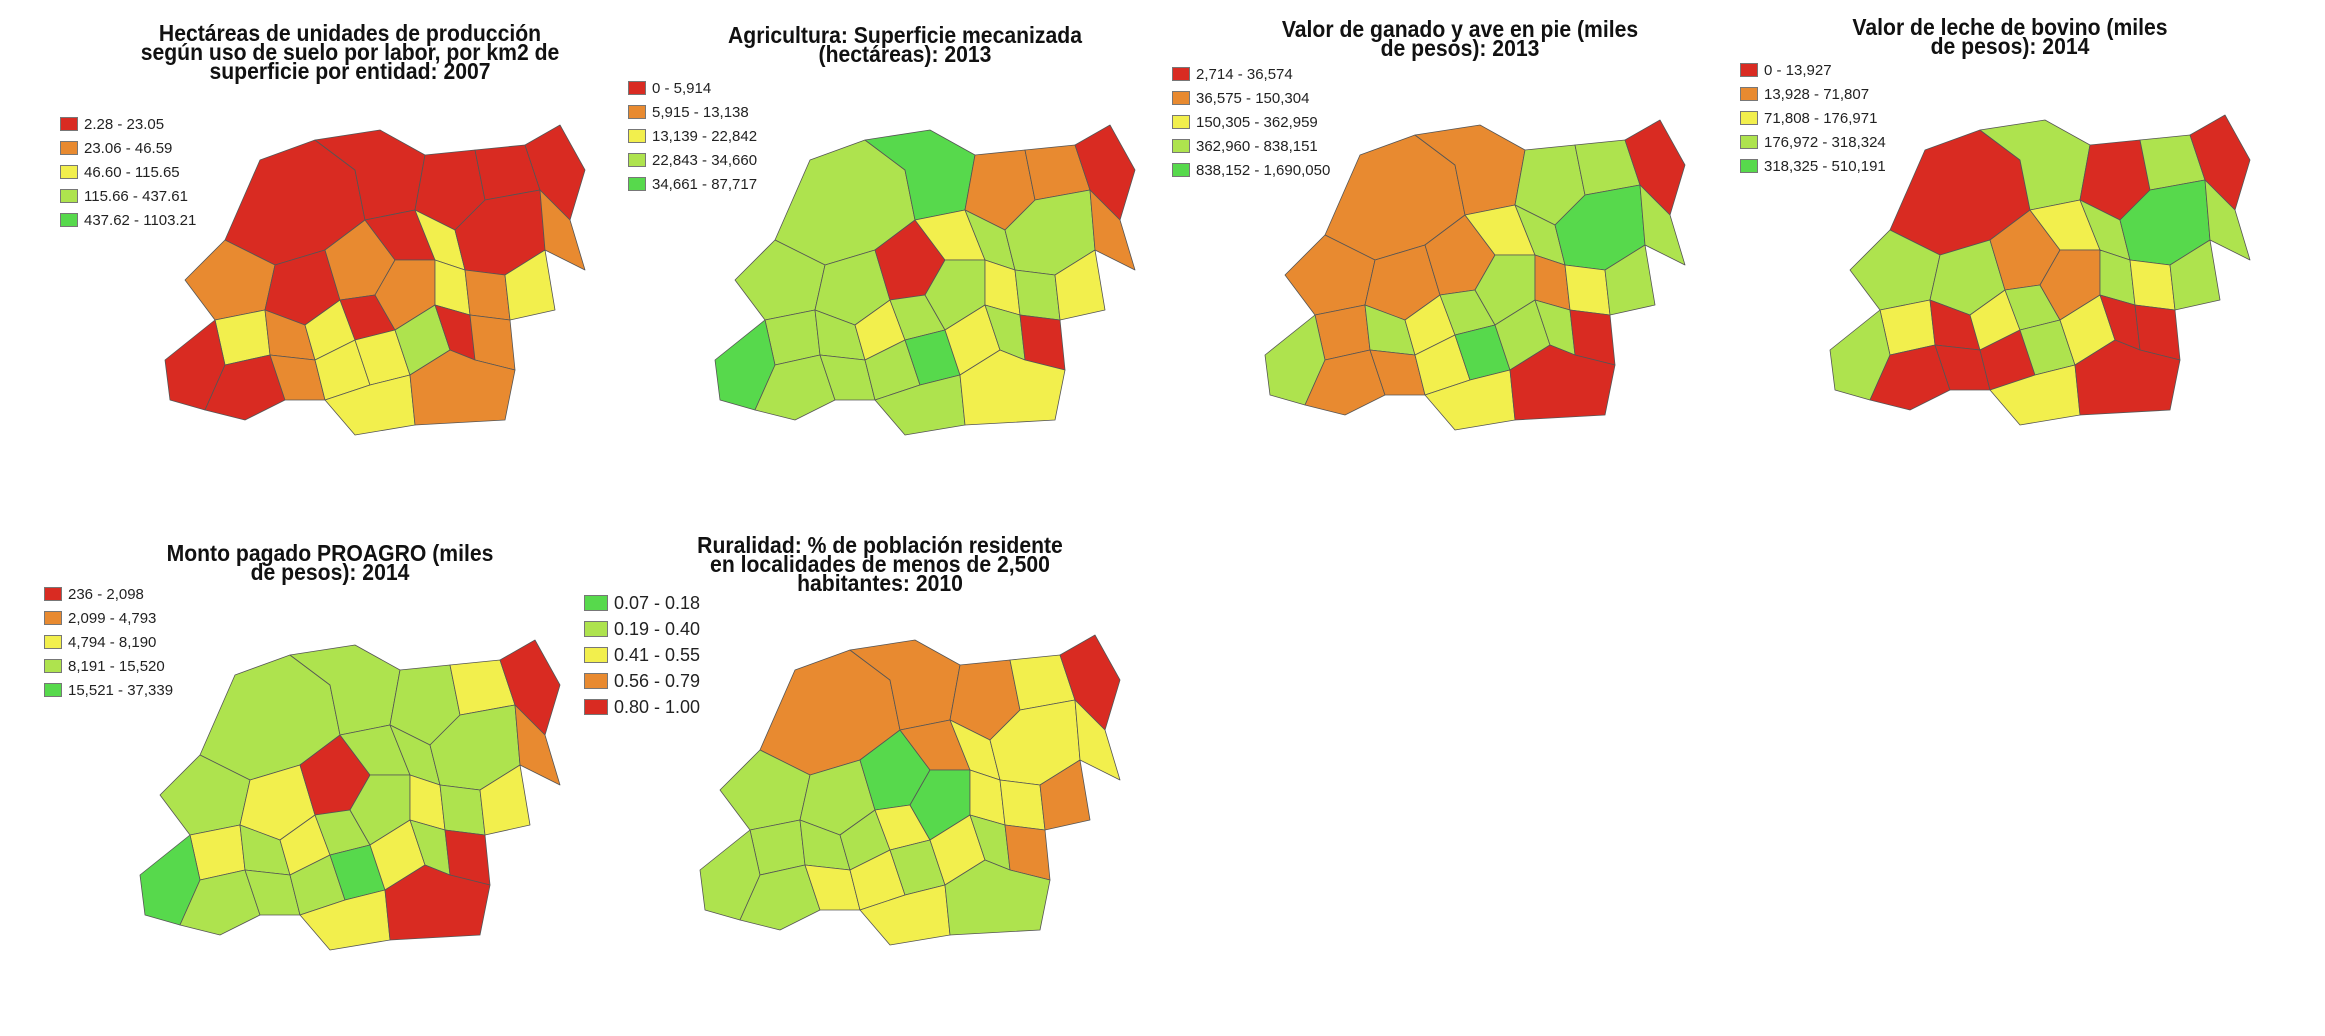 The width and height of the screenshot is (2325, 1036). Describe the element at coordinates (1825, 166) in the screenshot. I see `legend-label: 318,325 - 510,191` at that location.